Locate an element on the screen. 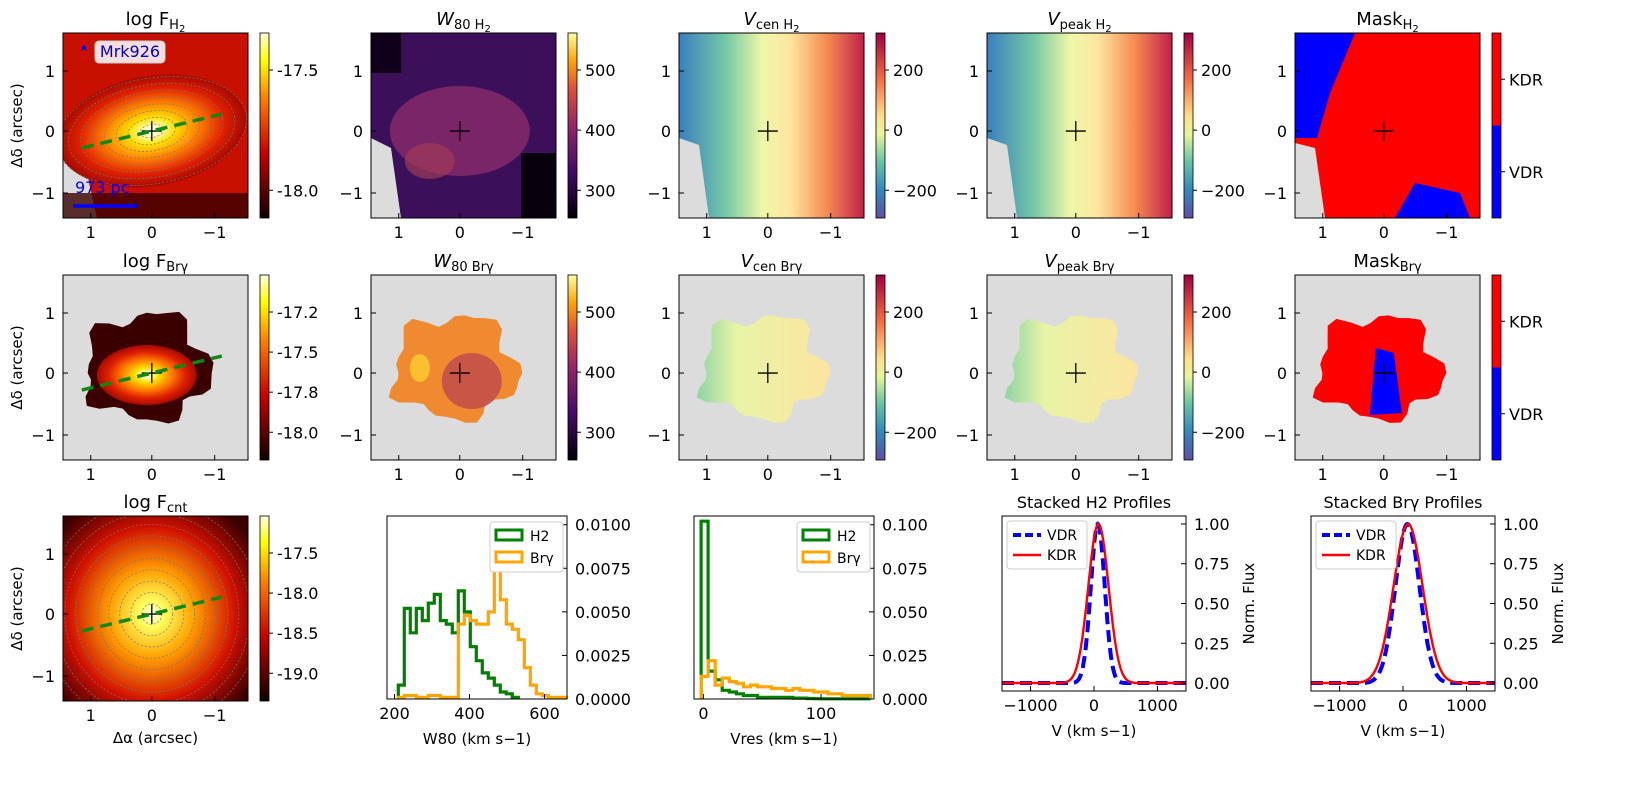 The width and height of the screenshot is (1632, 789). y-tick-label: 0.0100 is located at coordinates (603, 525).